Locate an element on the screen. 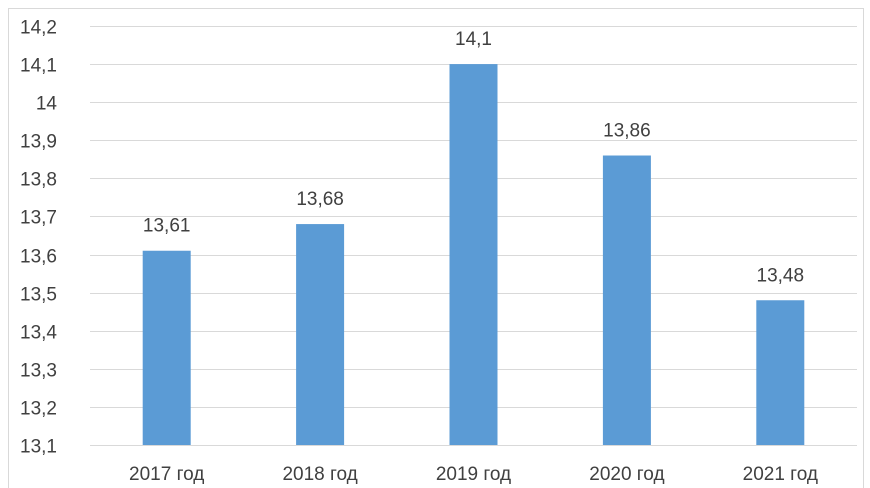 This screenshot has height=488, width=870. y-tick-label: 13,1 is located at coordinates (38, 447).